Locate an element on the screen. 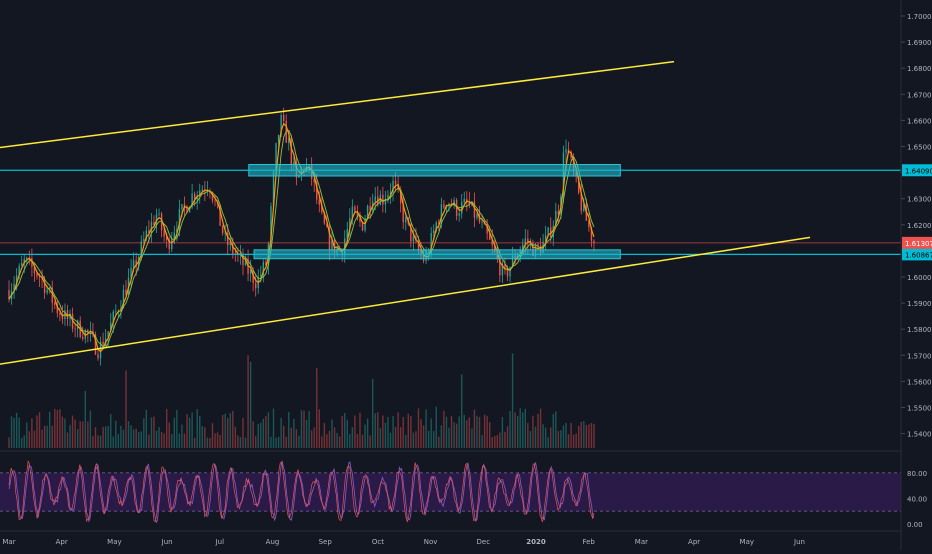 The image size is (932, 554). price-tick-label: 1.67000 is located at coordinates (919, 95).